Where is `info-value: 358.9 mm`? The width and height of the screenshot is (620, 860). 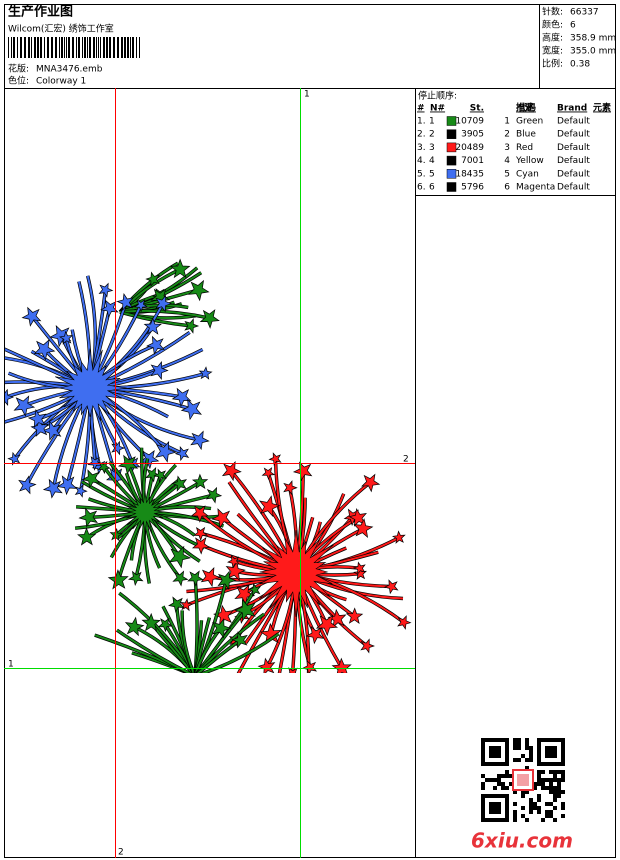 info-value: 358.9 mm is located at coordinates (593, 39).